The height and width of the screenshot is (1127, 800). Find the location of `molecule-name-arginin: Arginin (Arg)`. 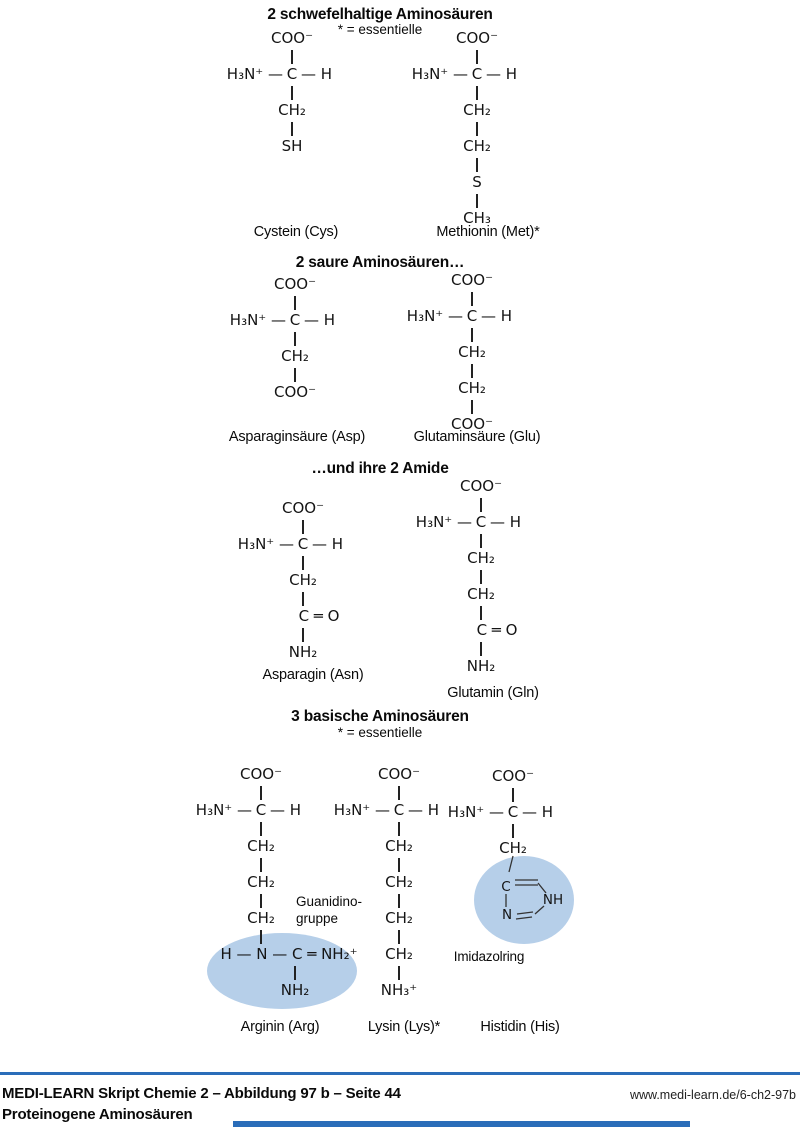

molecule-name-arginin: Arginin (Arg) is located at coordinates (280, 1027).